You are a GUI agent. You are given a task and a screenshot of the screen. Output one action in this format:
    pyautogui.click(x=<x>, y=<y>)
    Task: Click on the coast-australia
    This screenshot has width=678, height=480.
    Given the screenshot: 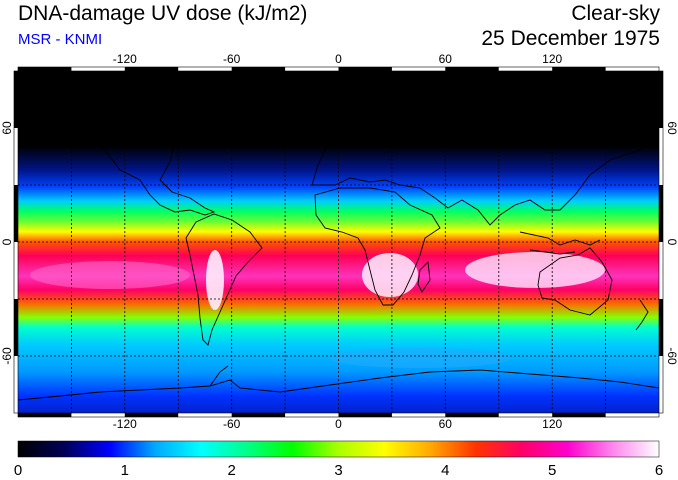 What is the action you would take?
    pyautogui.click(x=575, y=281)
    